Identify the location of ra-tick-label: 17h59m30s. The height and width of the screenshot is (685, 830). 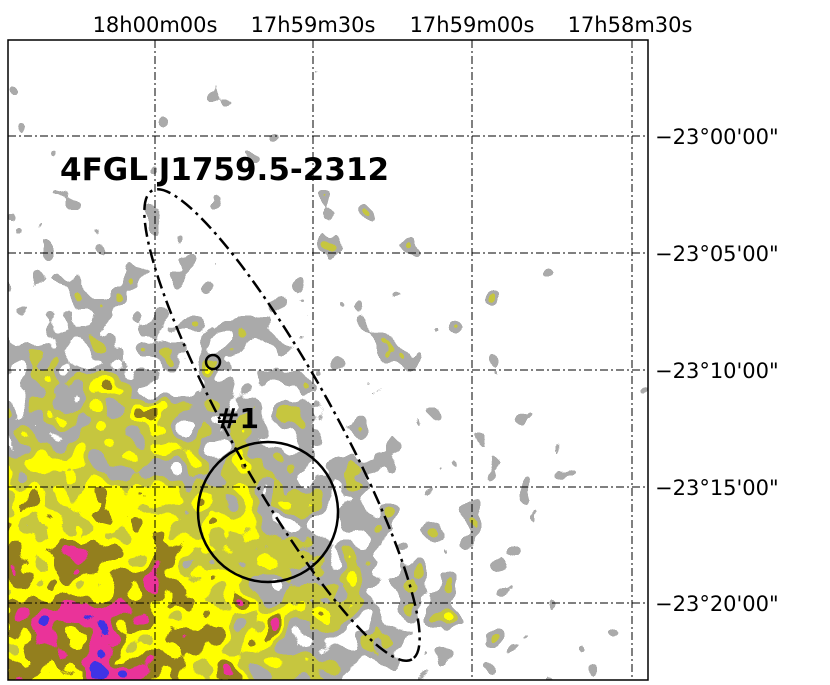
(313, 25).